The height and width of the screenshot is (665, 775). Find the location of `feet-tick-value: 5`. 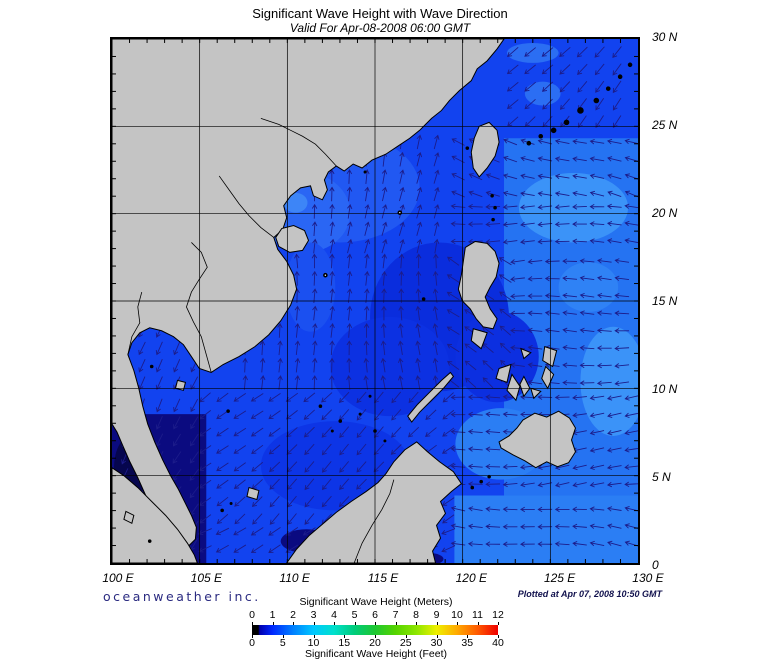

feet-tick-value: 5 is located at coordinates (282, 643).